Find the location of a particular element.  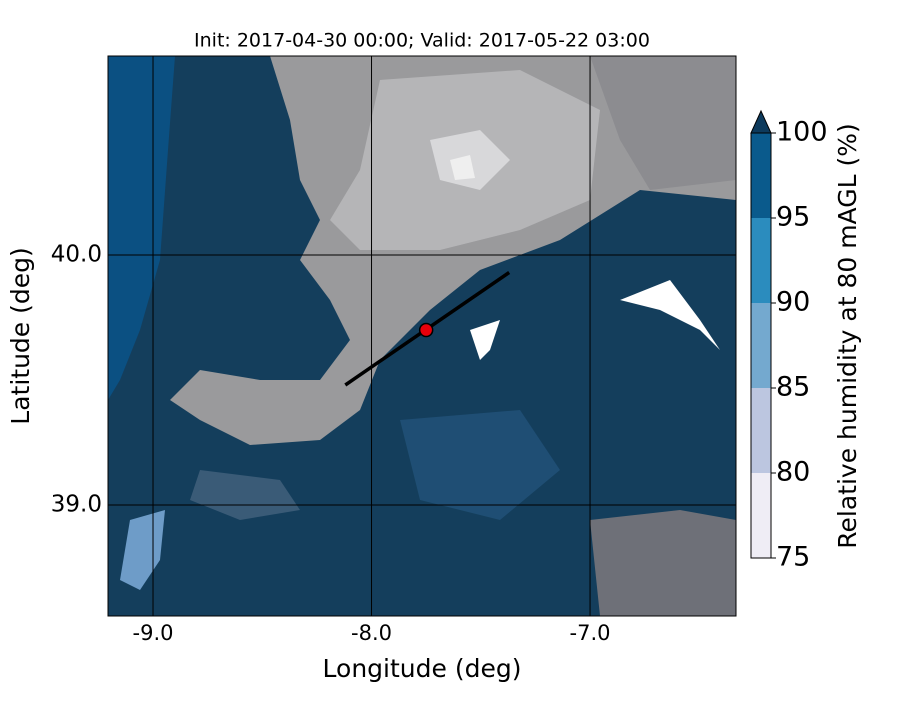

colorbar-tick-label: 90 is located at coordinates (793, 302).